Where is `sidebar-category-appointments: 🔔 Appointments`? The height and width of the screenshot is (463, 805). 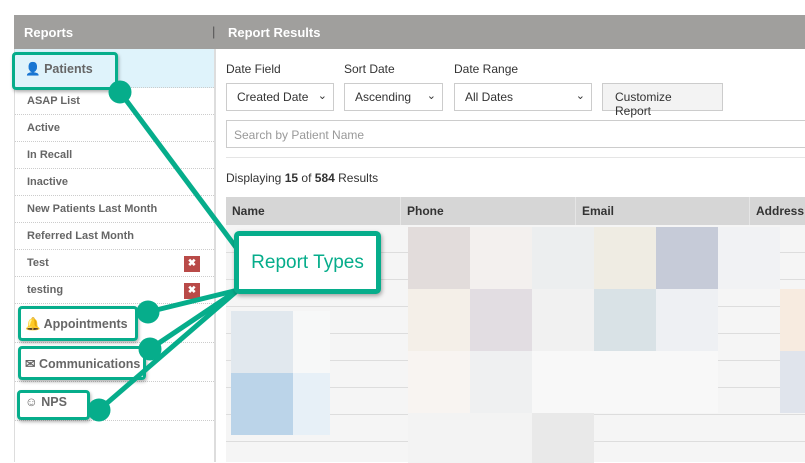 sidebar-category-appointments: 🔔 Appointments is located at coordinates (114, 323).